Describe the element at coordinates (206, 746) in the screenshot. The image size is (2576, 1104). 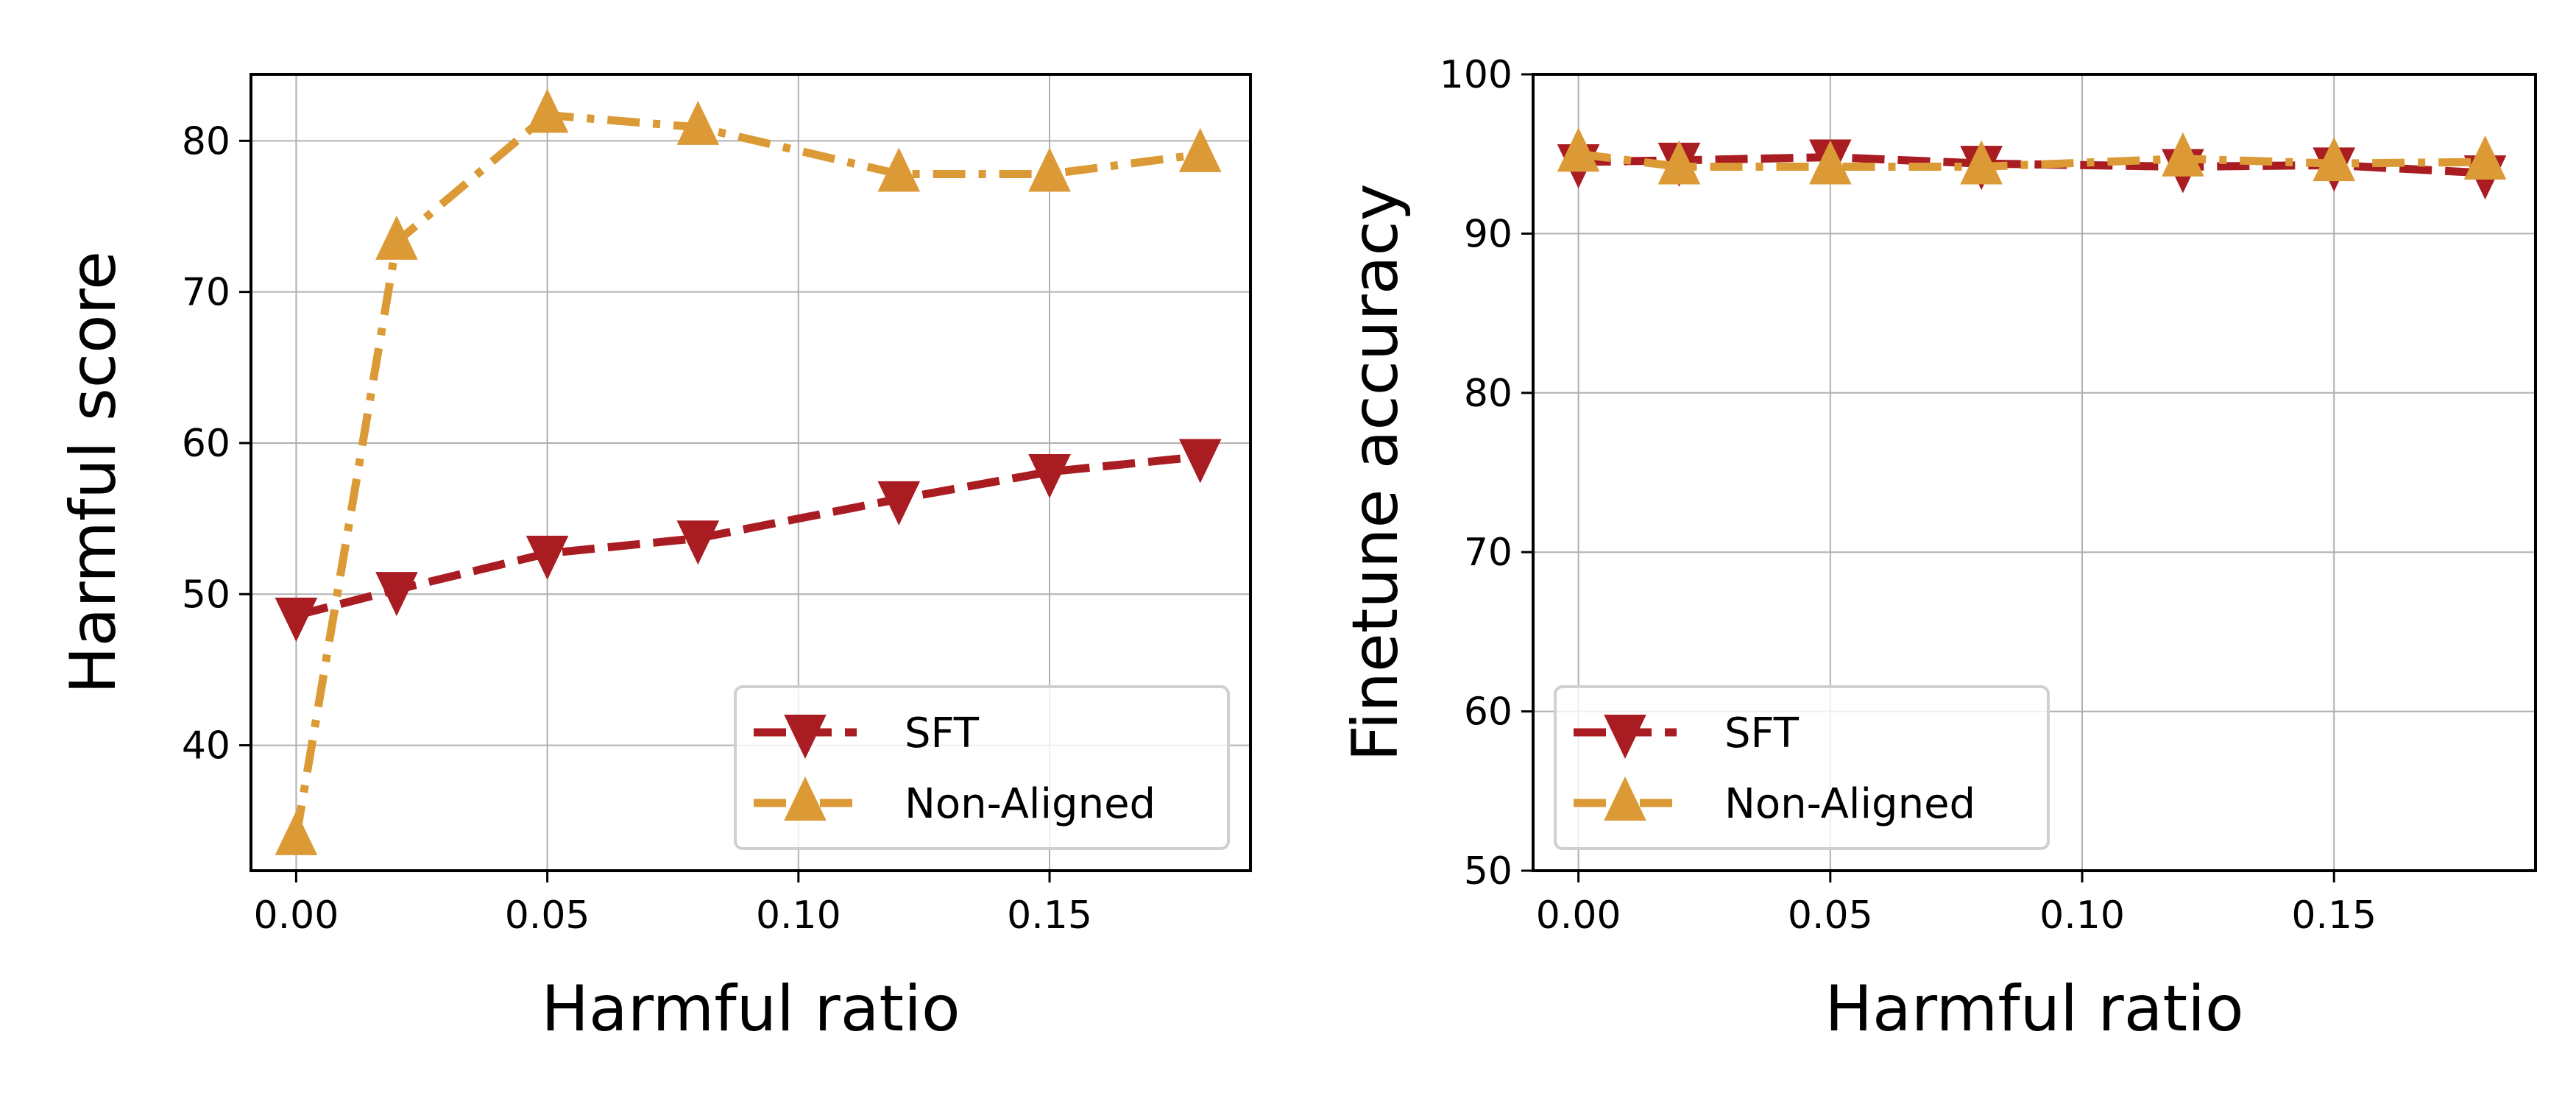
I see `y-tick-label: 40` at that location.